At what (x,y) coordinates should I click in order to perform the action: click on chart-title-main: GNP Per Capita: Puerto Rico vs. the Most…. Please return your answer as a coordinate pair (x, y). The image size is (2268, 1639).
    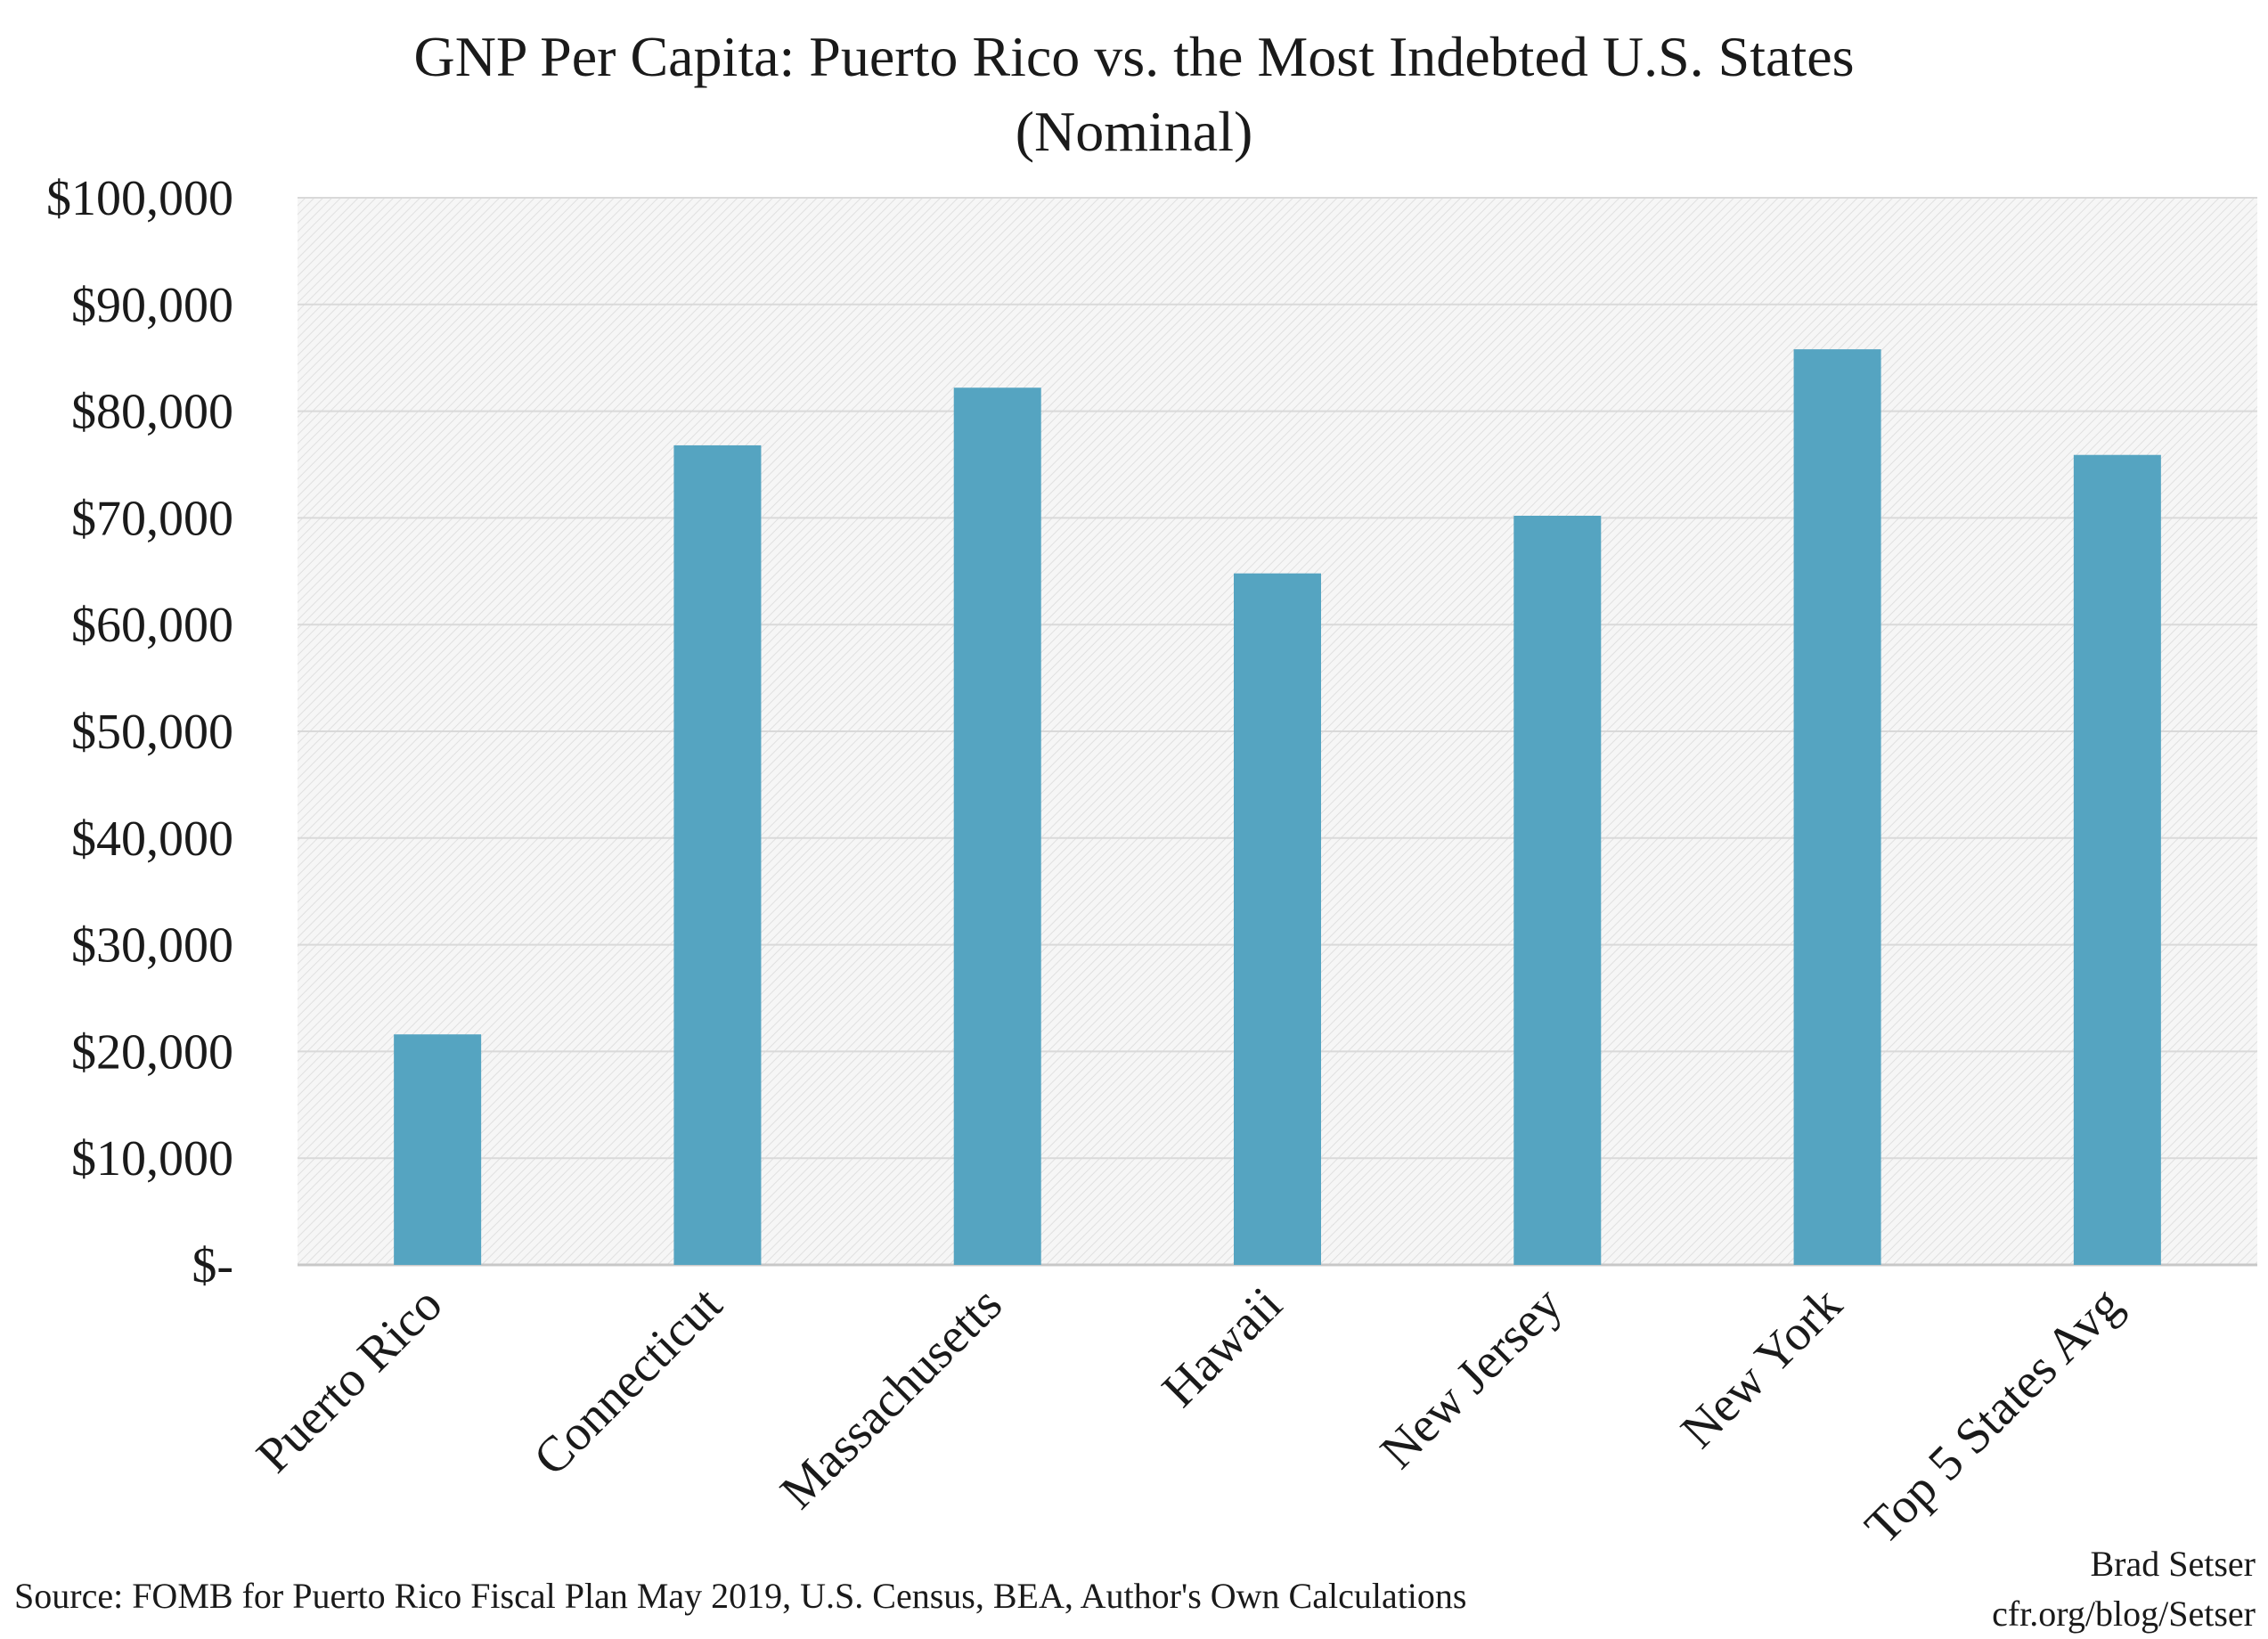
    Looking at the image, I should click on (1134, 56).